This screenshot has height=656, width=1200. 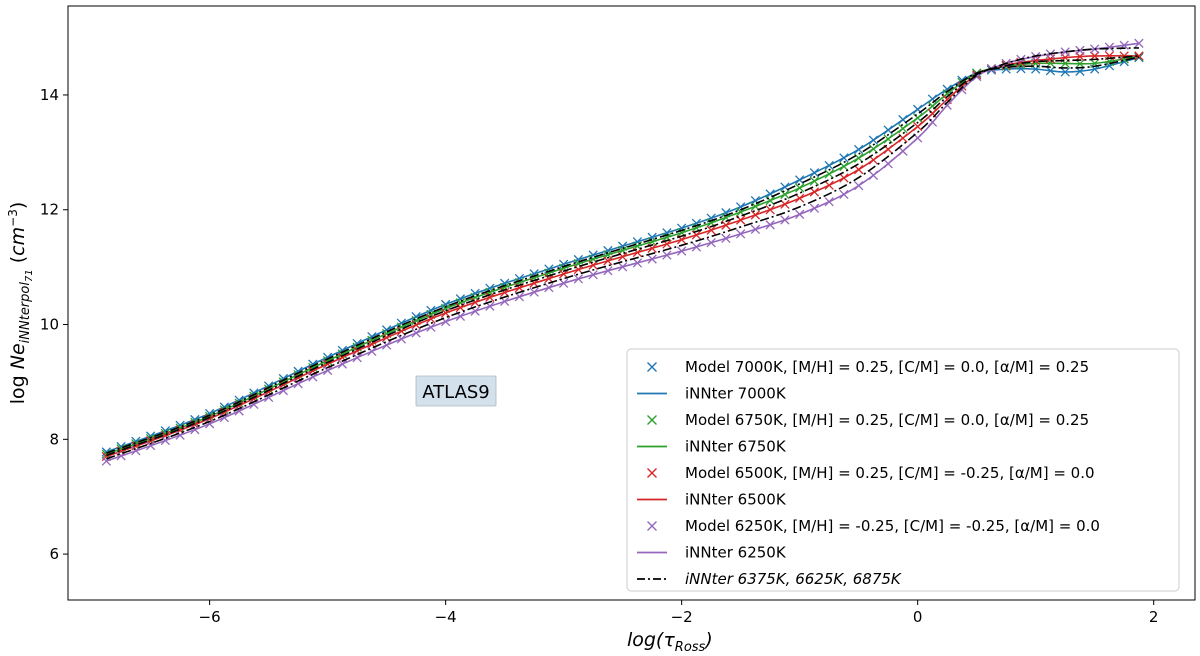 What do you see at coordinates (736, 553) in the screenshot?
I see `legend-label: iNNter 6250K` at bounding box center [736, 553].